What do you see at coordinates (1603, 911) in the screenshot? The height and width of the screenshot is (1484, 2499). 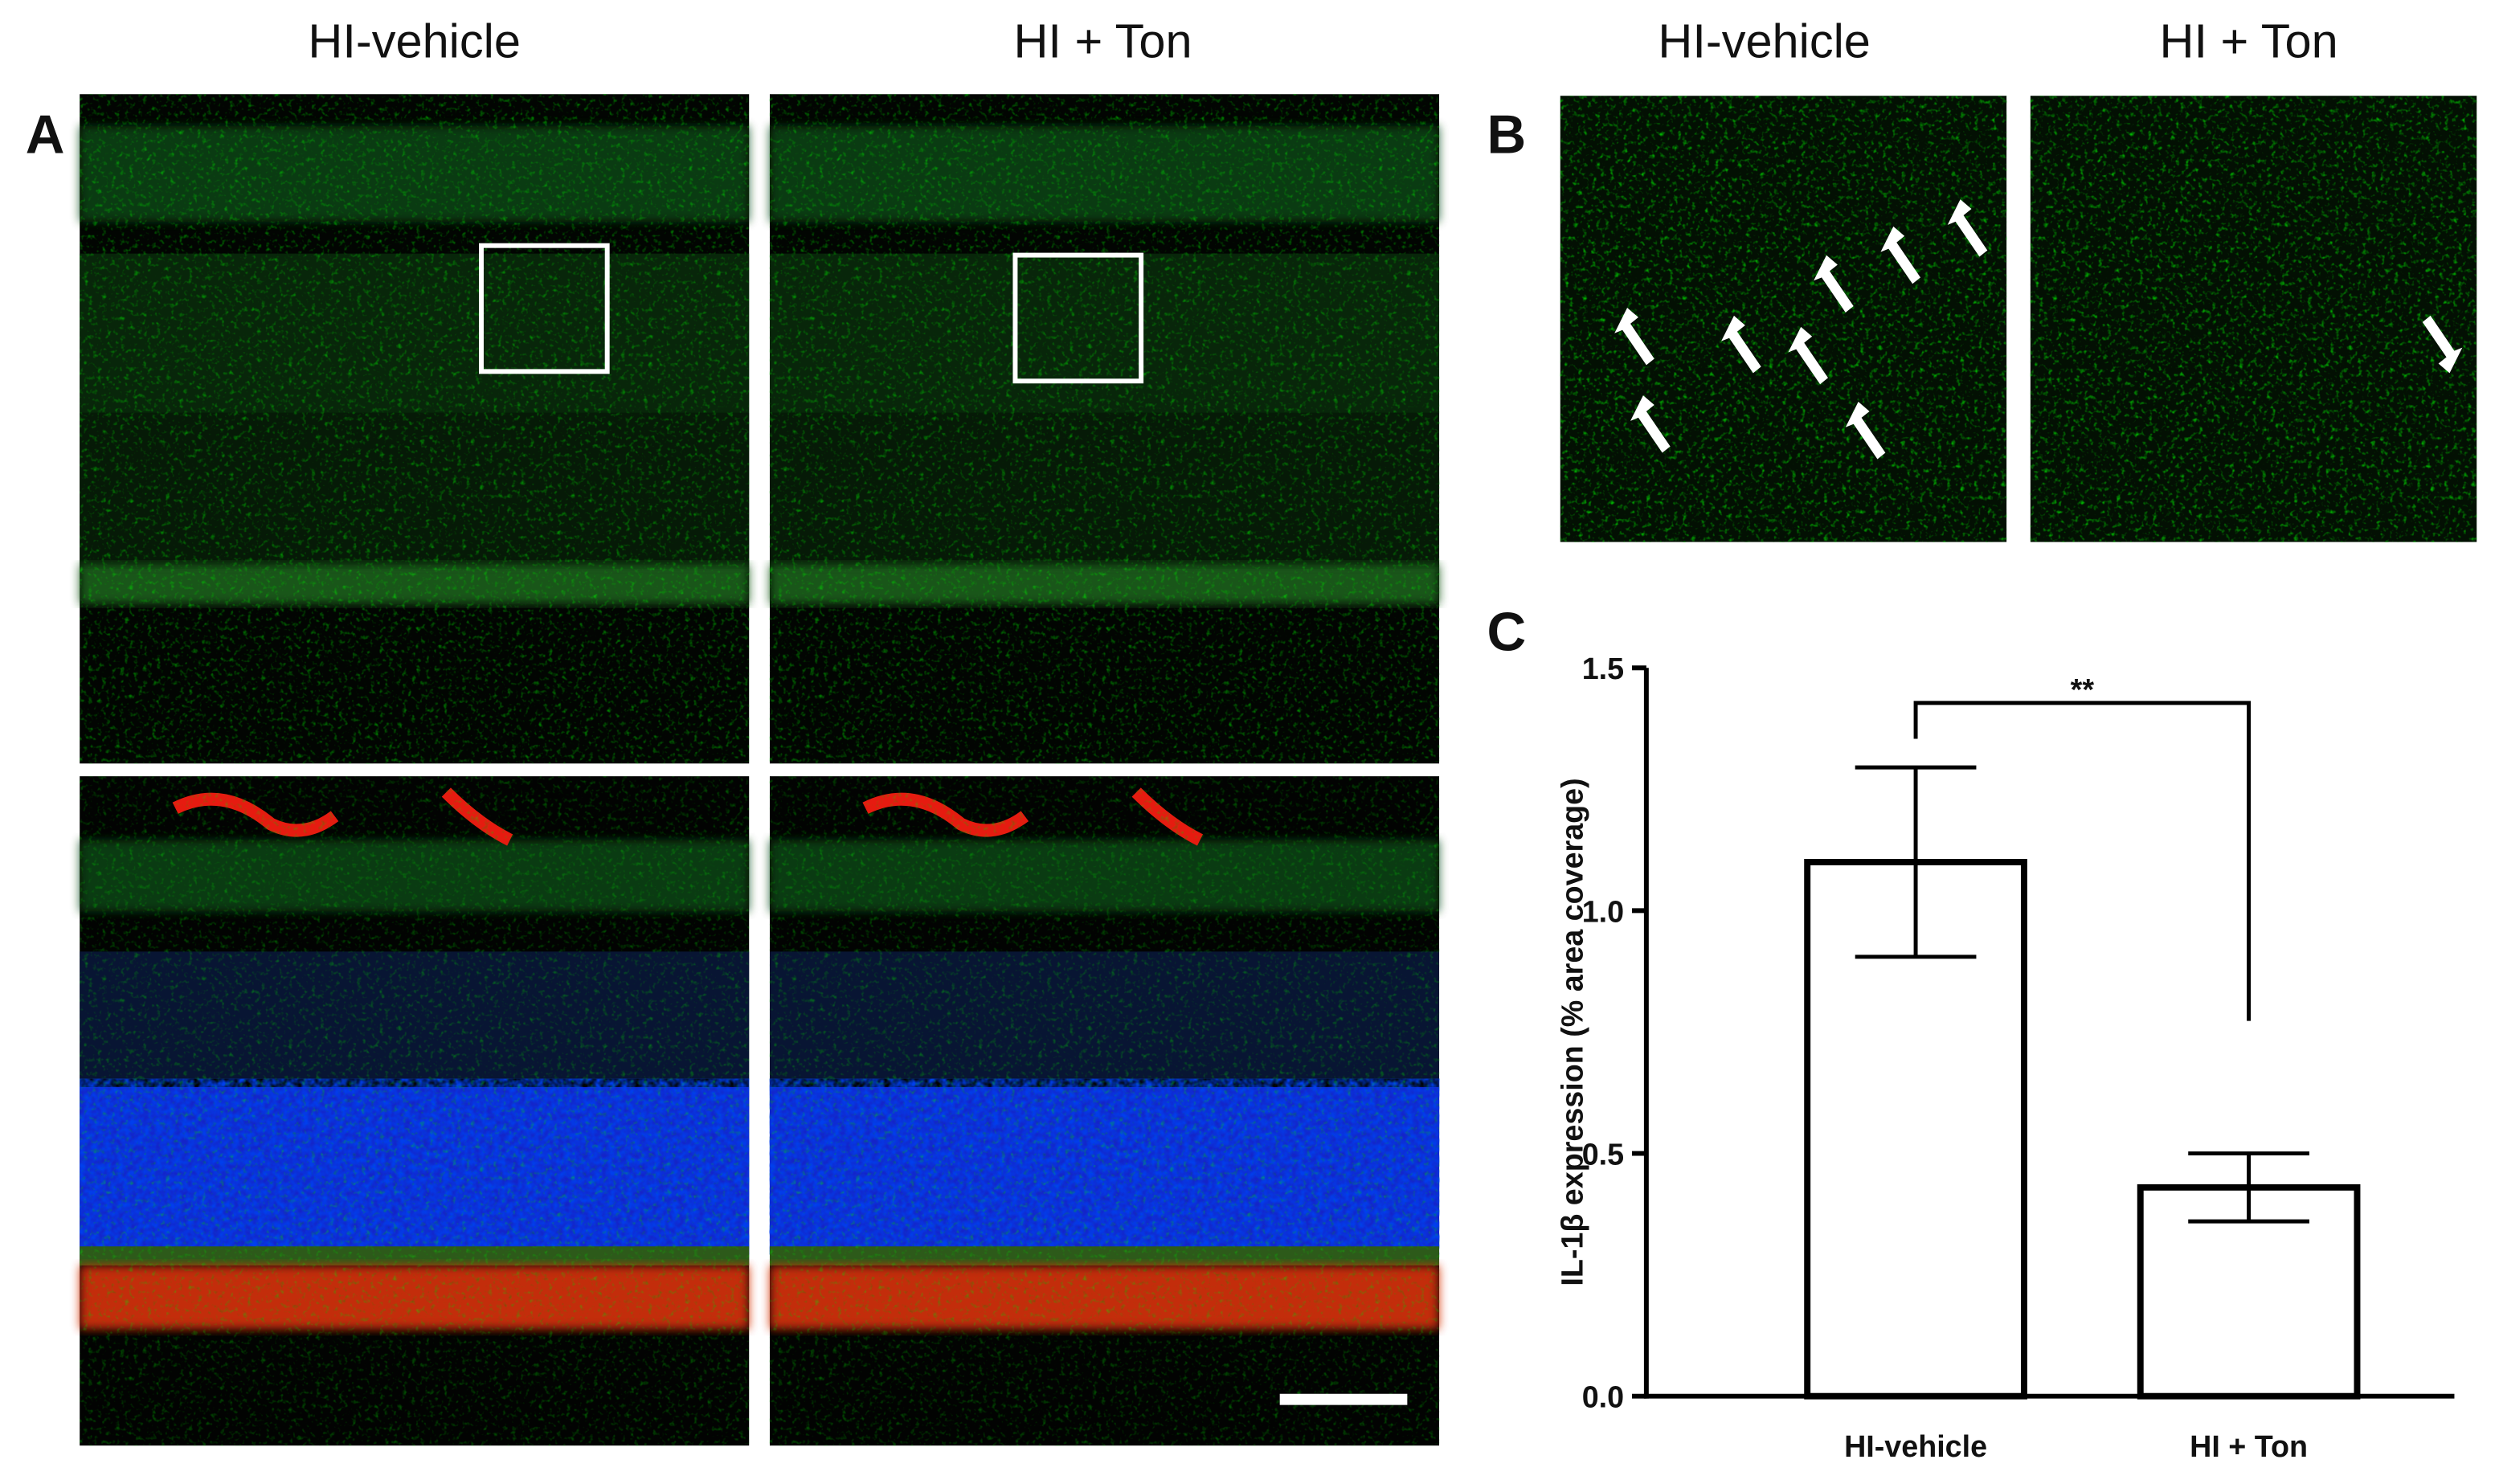 I see `y-tick-label: 1.0` at bounding box center [1603, 911].